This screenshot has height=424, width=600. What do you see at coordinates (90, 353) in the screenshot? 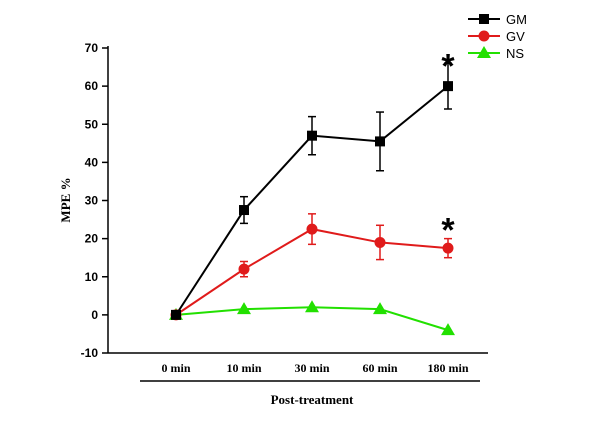
I see `y-tick-label: -10` at bounding box center [90, 353].